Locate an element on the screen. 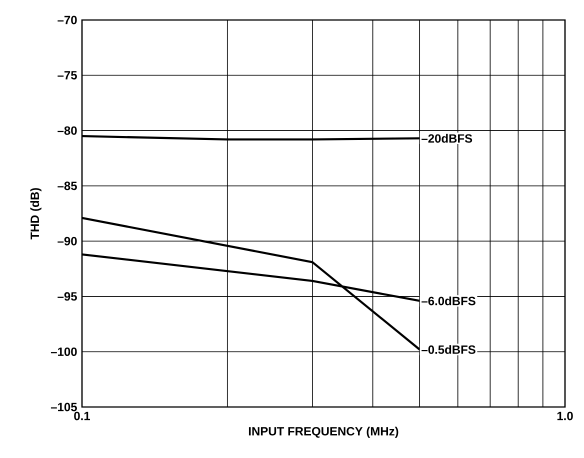 The height and width of the screenshot is (458, 584). series-label: –0.5dBFS is located at coordinates (449, 349).